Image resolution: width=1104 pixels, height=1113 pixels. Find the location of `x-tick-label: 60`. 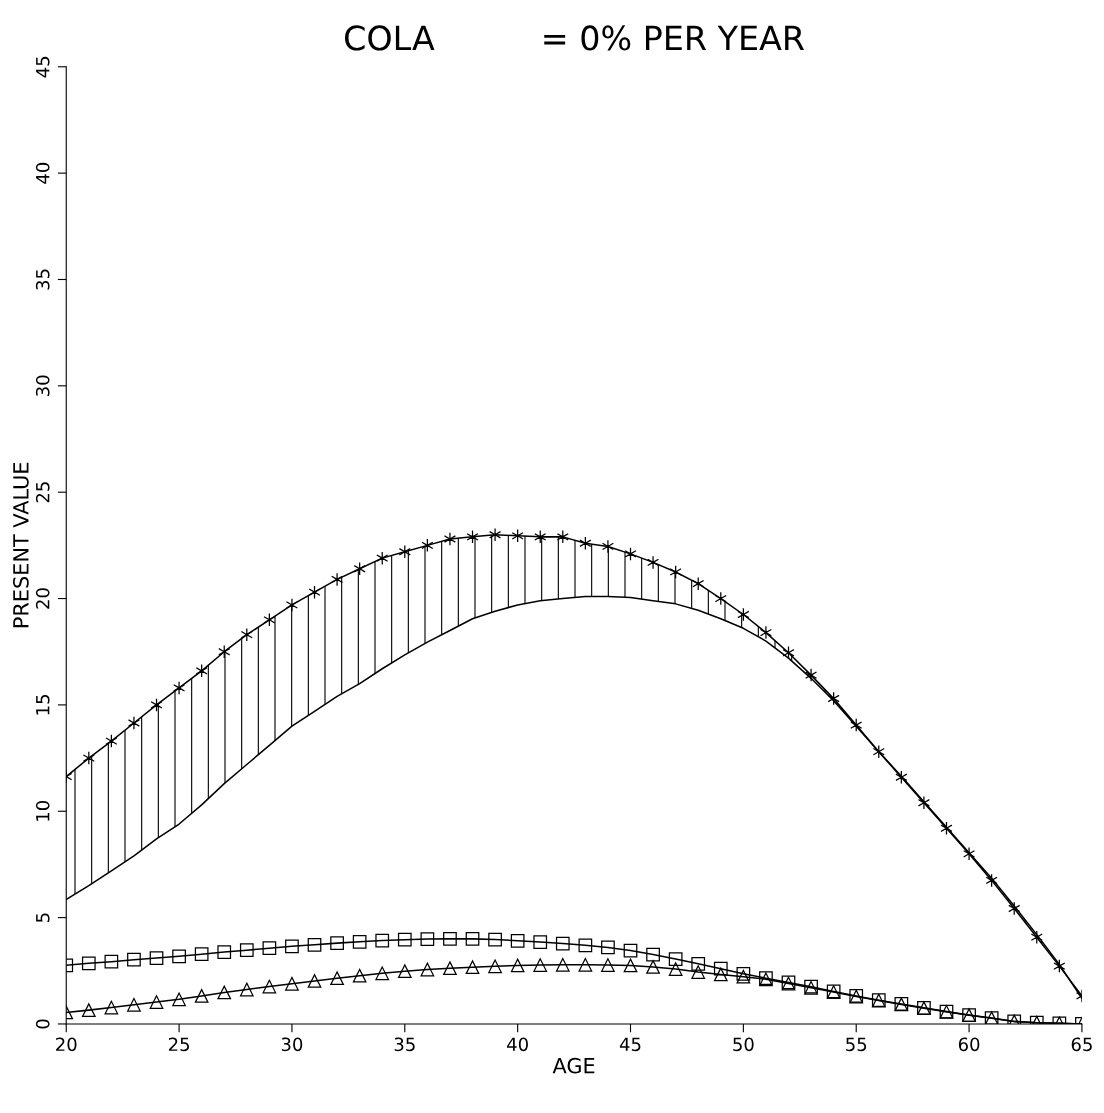

x-tick-label: 60 is located at coordinates (969, 1044).